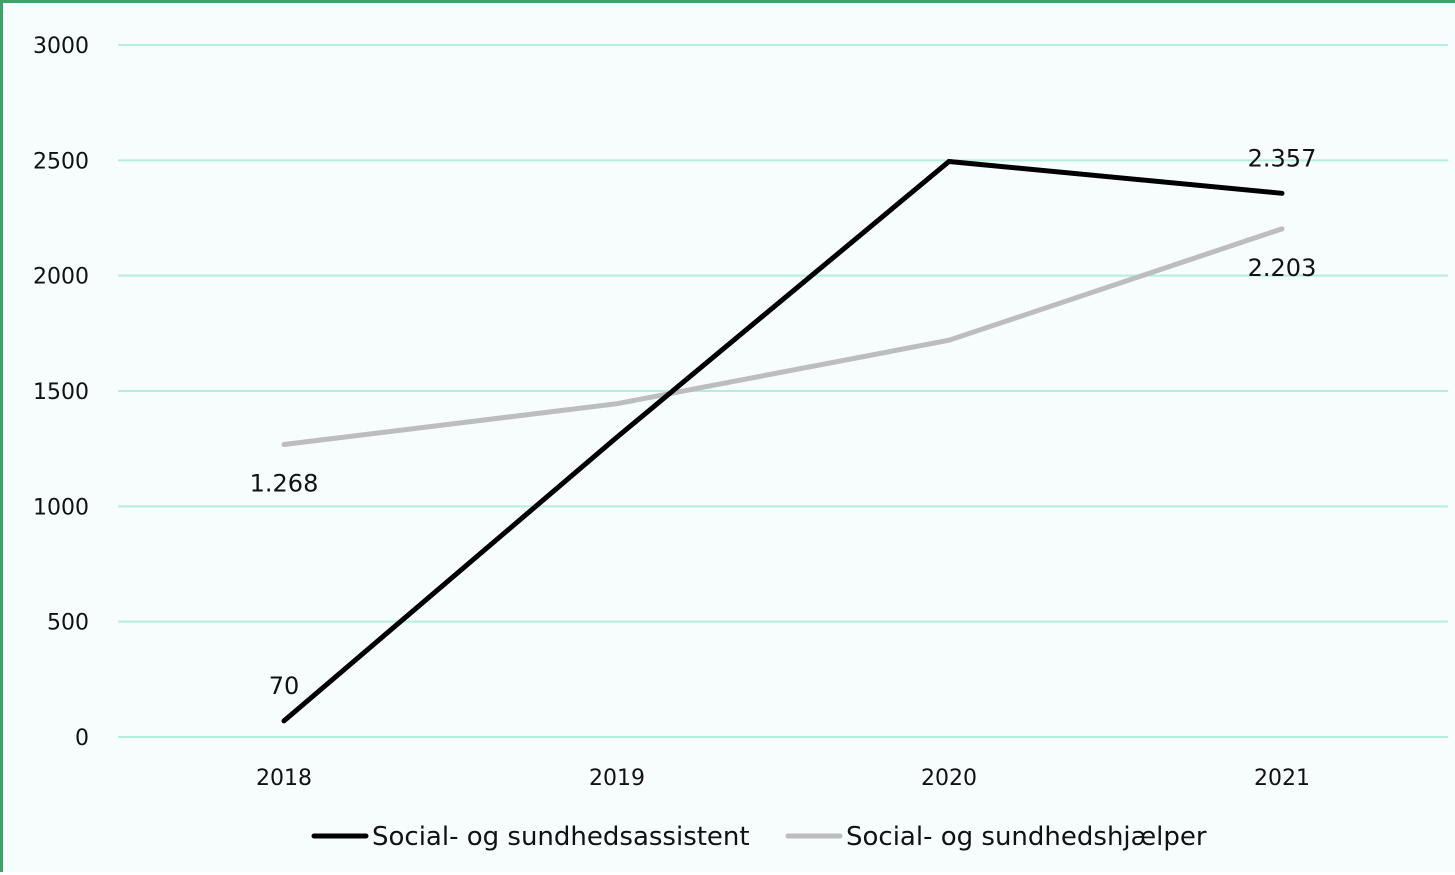 Image resolution: width=1455 pixels, height=875 pixels. What do you see at coordinates (284, 484) in the screenshot?
I see `data-label: 1.268` at bounding box center [284, 484].